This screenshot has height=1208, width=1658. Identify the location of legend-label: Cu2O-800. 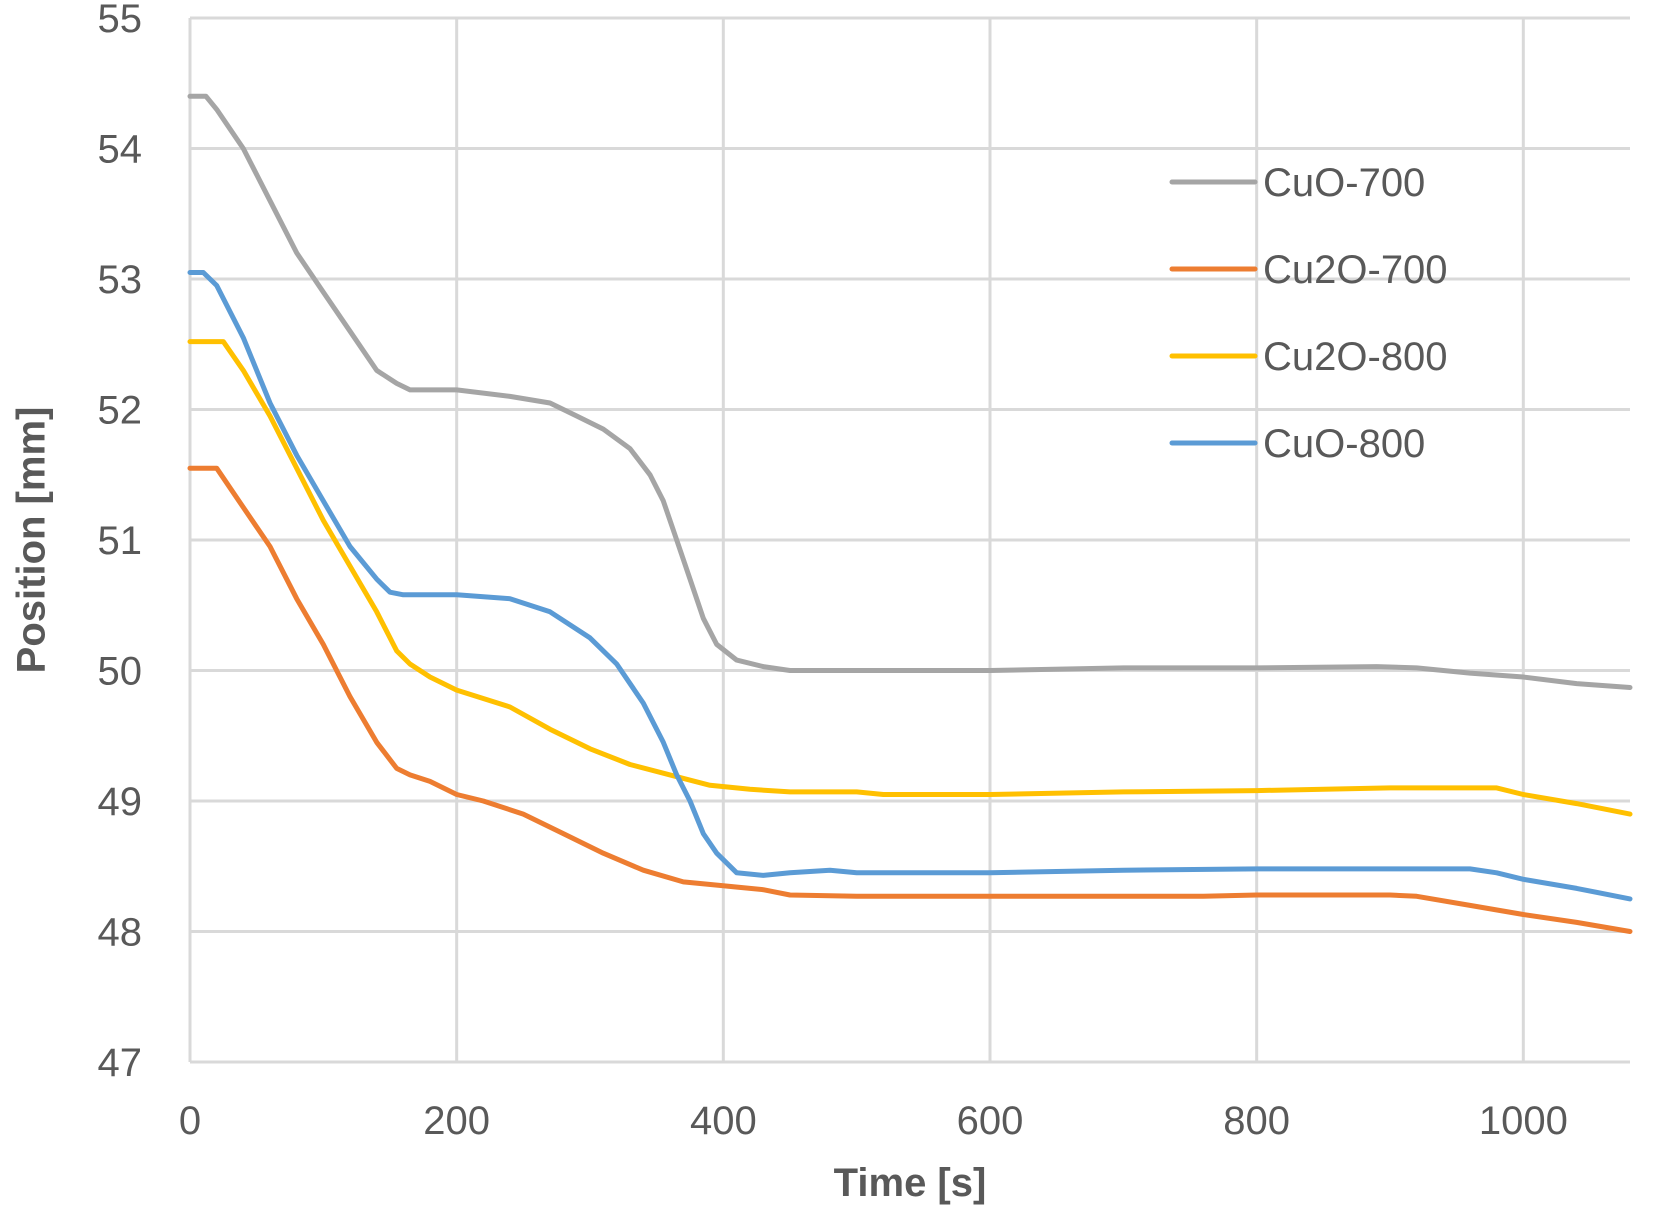
(1355, 357).